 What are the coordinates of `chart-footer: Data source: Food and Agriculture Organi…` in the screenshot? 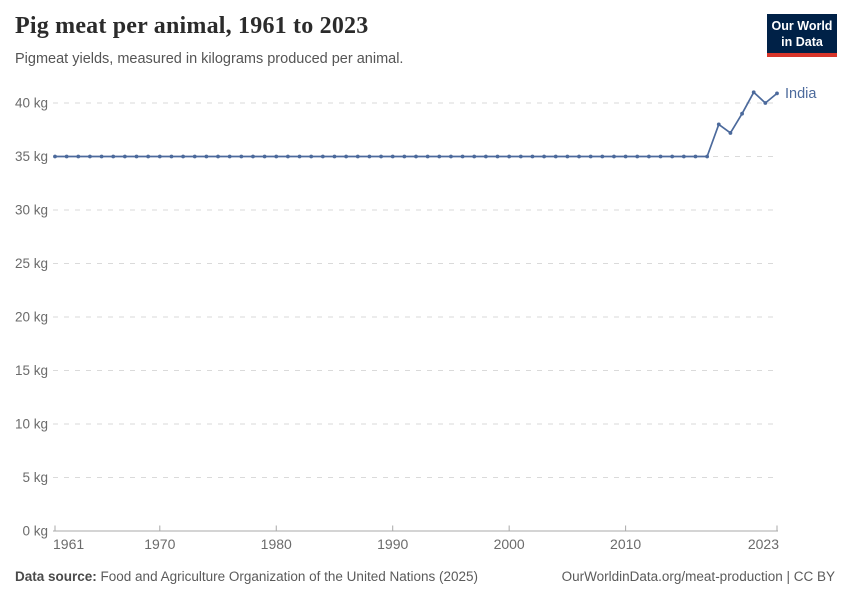 It's located at (425, 576).